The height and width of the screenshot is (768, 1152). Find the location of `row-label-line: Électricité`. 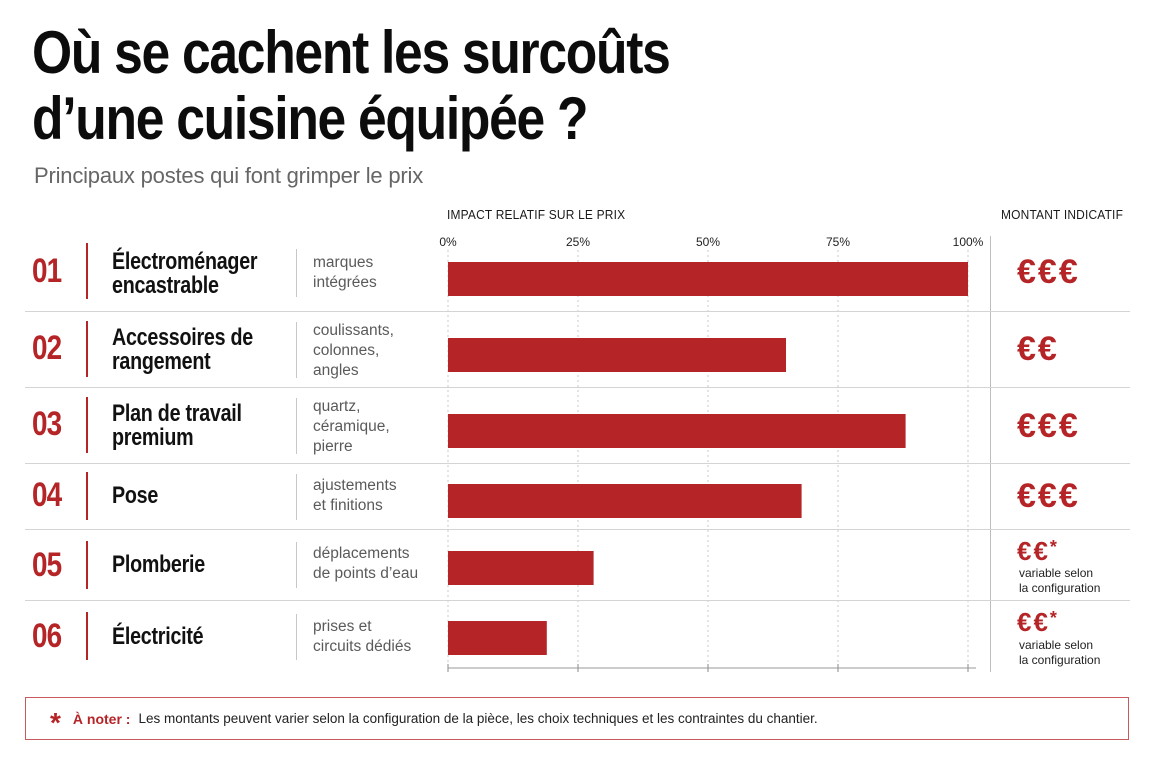

row-label-line: Électricité is located at coordinates (158, 636).